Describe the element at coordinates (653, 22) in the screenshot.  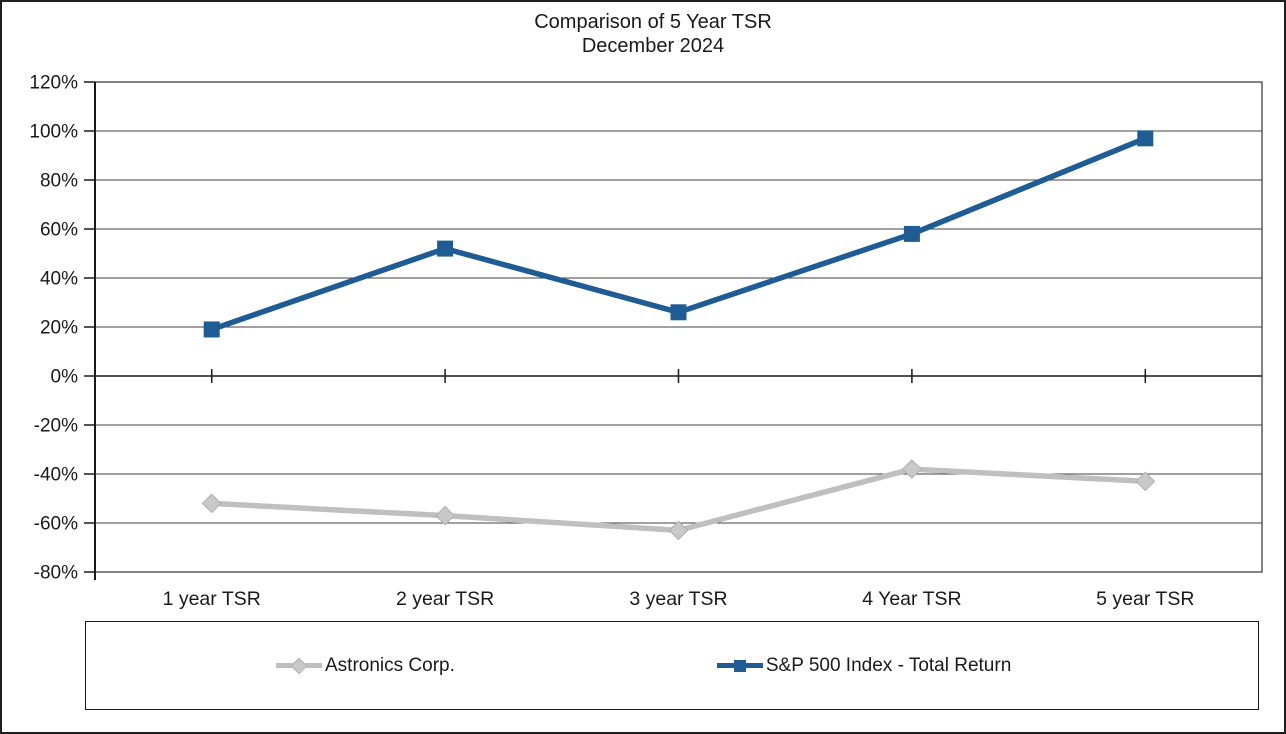
I see `chart-title: Comparison of 5 Year TSR` at that location.